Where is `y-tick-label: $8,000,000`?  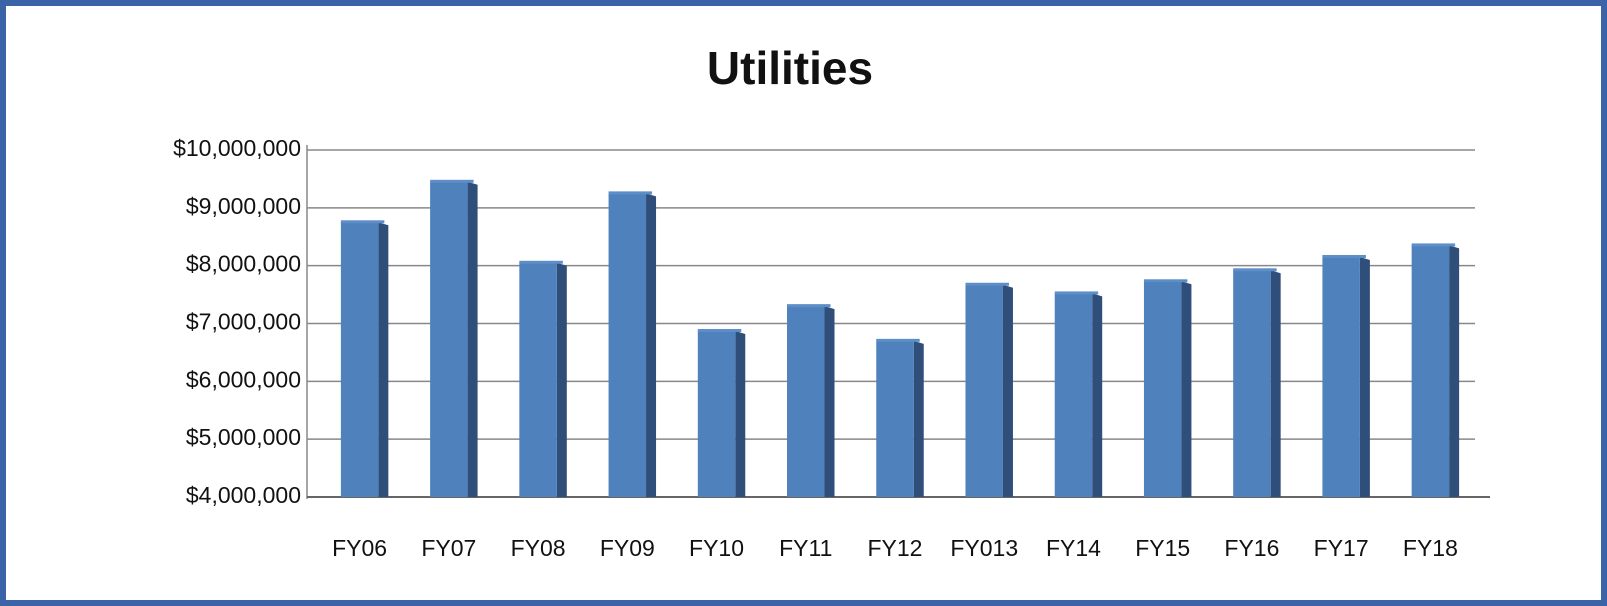 y-tick-label: $8,000,000 is located at coordinates (243, 264).